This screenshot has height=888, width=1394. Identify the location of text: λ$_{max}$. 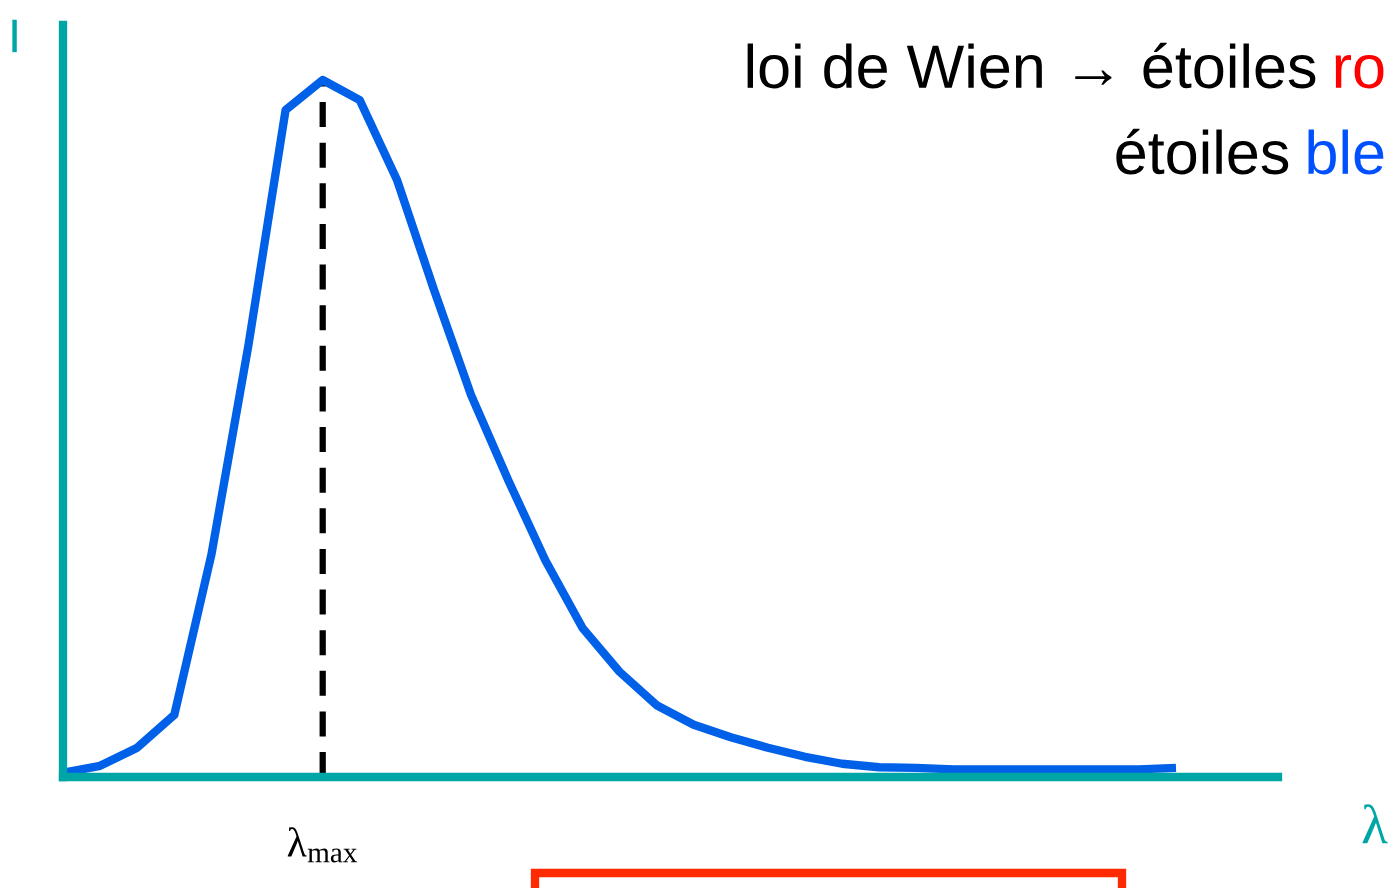
(322, 845).